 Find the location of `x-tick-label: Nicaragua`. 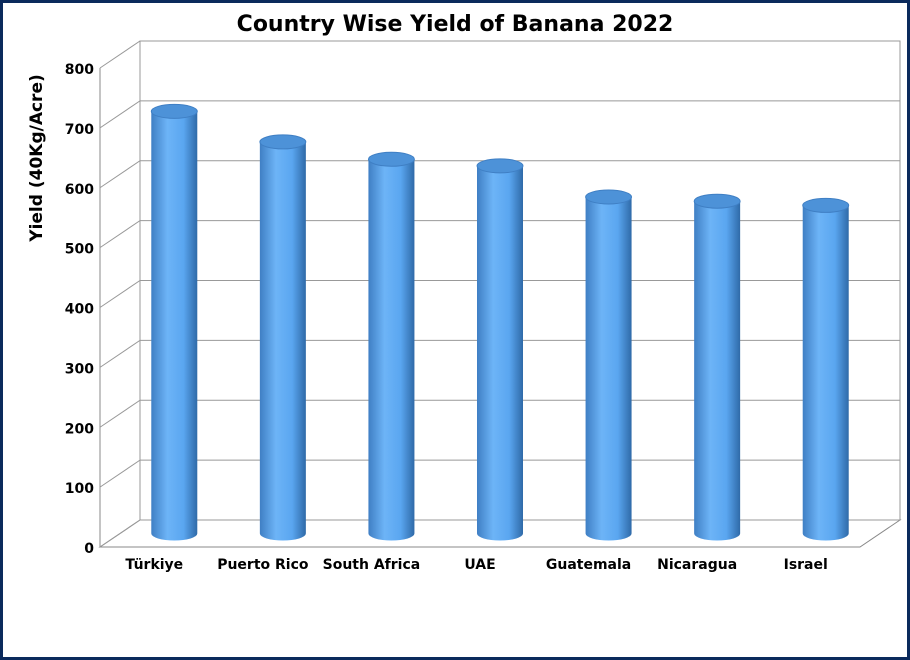

x-tick-label: Nicaragua is located at coordinates (697, 565).